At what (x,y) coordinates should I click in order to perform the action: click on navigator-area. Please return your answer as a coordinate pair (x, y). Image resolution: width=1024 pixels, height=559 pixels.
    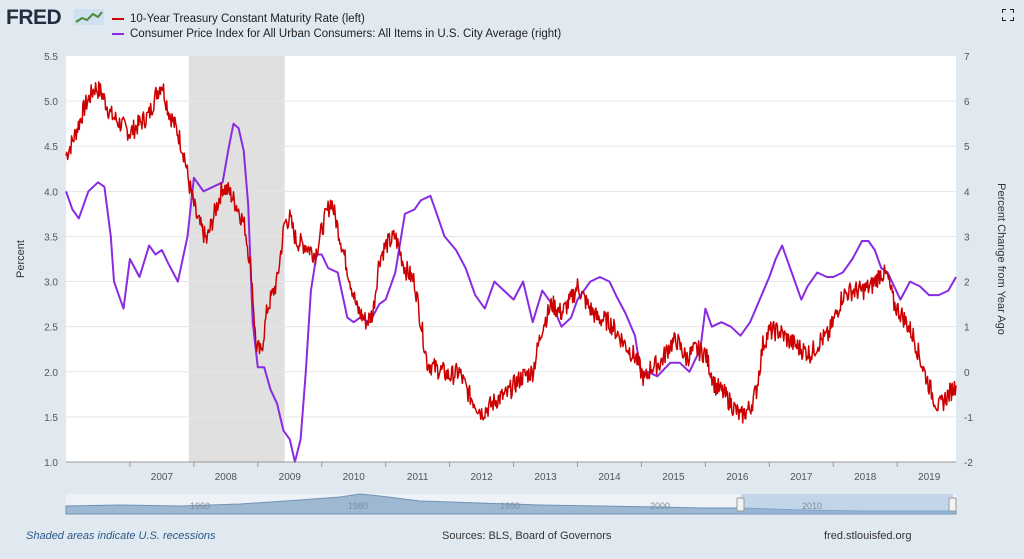
    Looking at the image, I should click on (511, 504).